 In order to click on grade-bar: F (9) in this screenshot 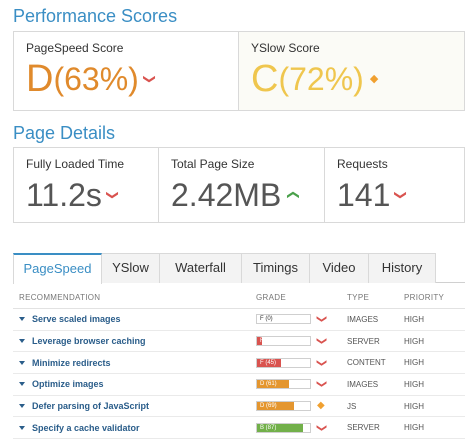, I will do `click(283, 341)`.